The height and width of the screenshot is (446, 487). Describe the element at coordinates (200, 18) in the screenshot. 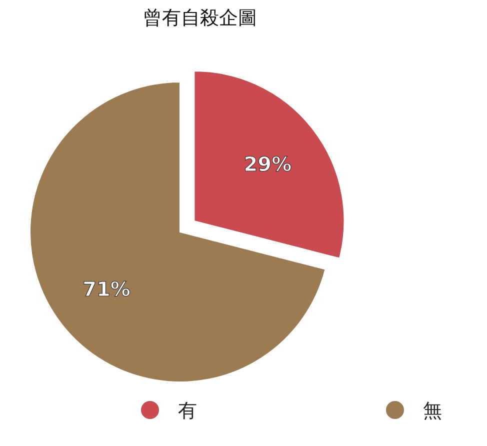

I see `chart-title: 曾有自殺企圖` at that location.